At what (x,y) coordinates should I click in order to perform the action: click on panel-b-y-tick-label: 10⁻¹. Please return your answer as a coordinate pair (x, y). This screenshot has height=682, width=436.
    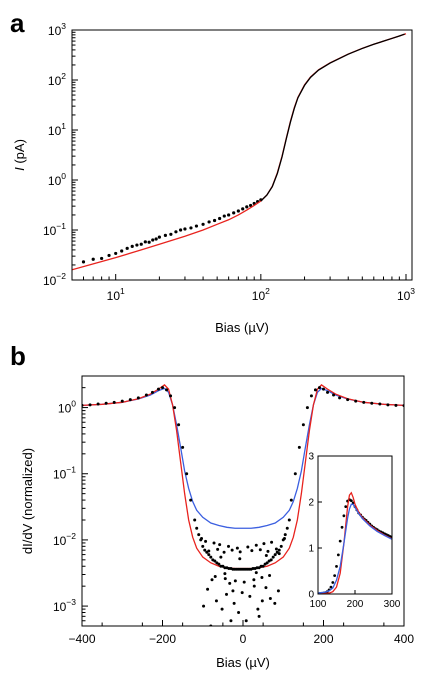
    Looking at the image, I should click on (64, 473).